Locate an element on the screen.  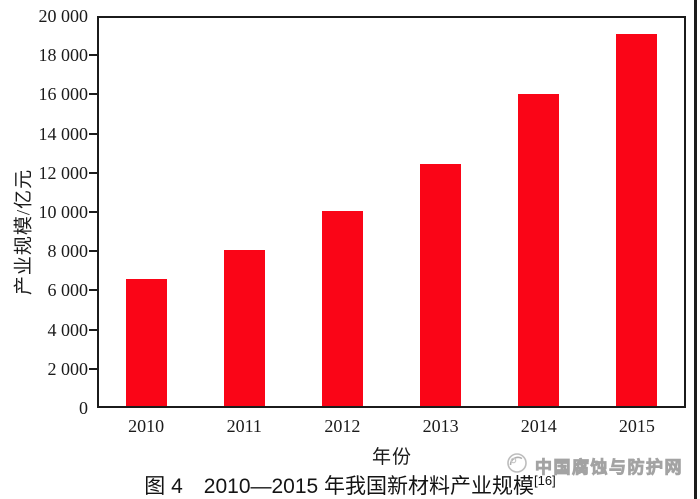
x-tick-label: 2015 is located at coordinates (636, 426).